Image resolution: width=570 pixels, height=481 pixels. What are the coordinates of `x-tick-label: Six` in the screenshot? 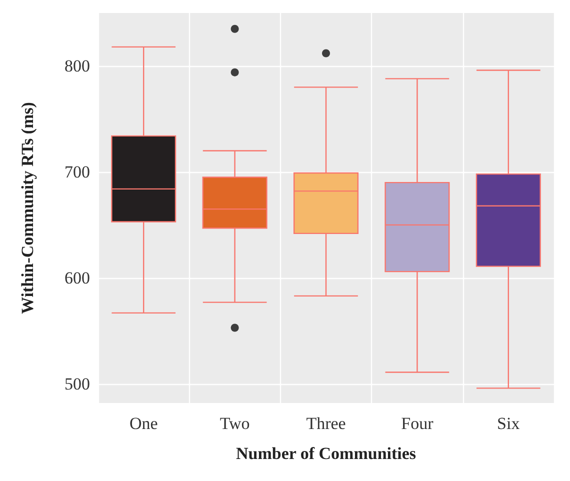 It's located at (508, 423).